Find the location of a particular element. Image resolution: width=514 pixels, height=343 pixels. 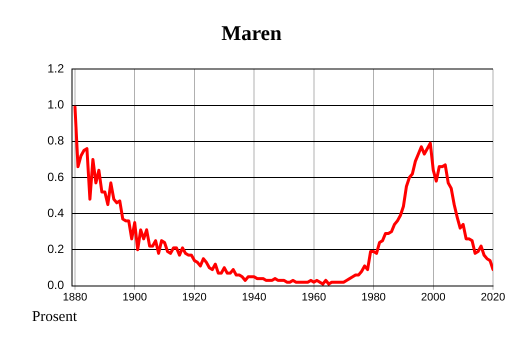

y-tick-label: 0.2 is located at coordinates (55, 249).